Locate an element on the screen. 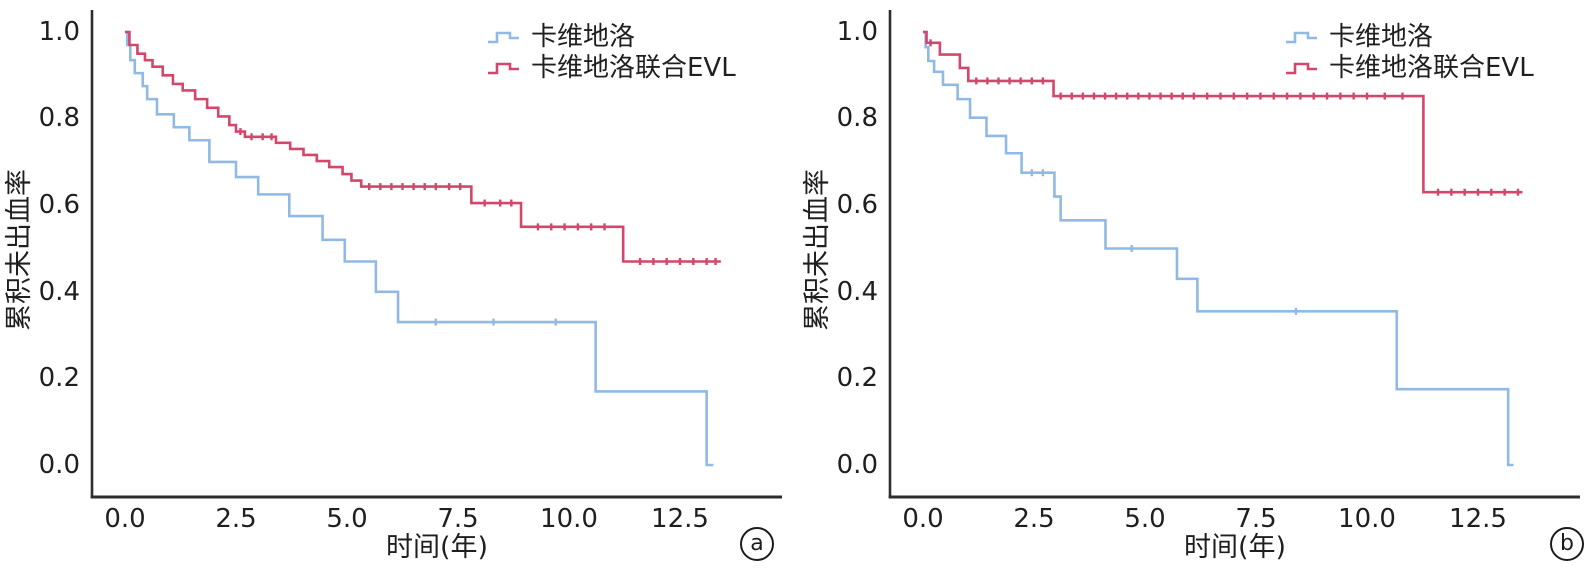 The height and width of the screenshot is (575, 1595). panel-letter-a: a is located at coordinates (757, 544).